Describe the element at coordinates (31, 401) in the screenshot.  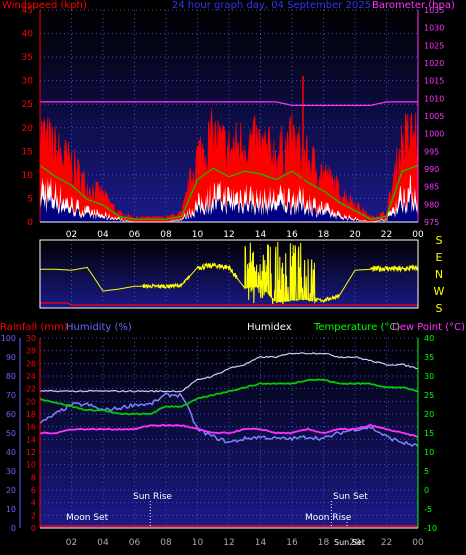
I see `rain-tick-label: 20` at that location.